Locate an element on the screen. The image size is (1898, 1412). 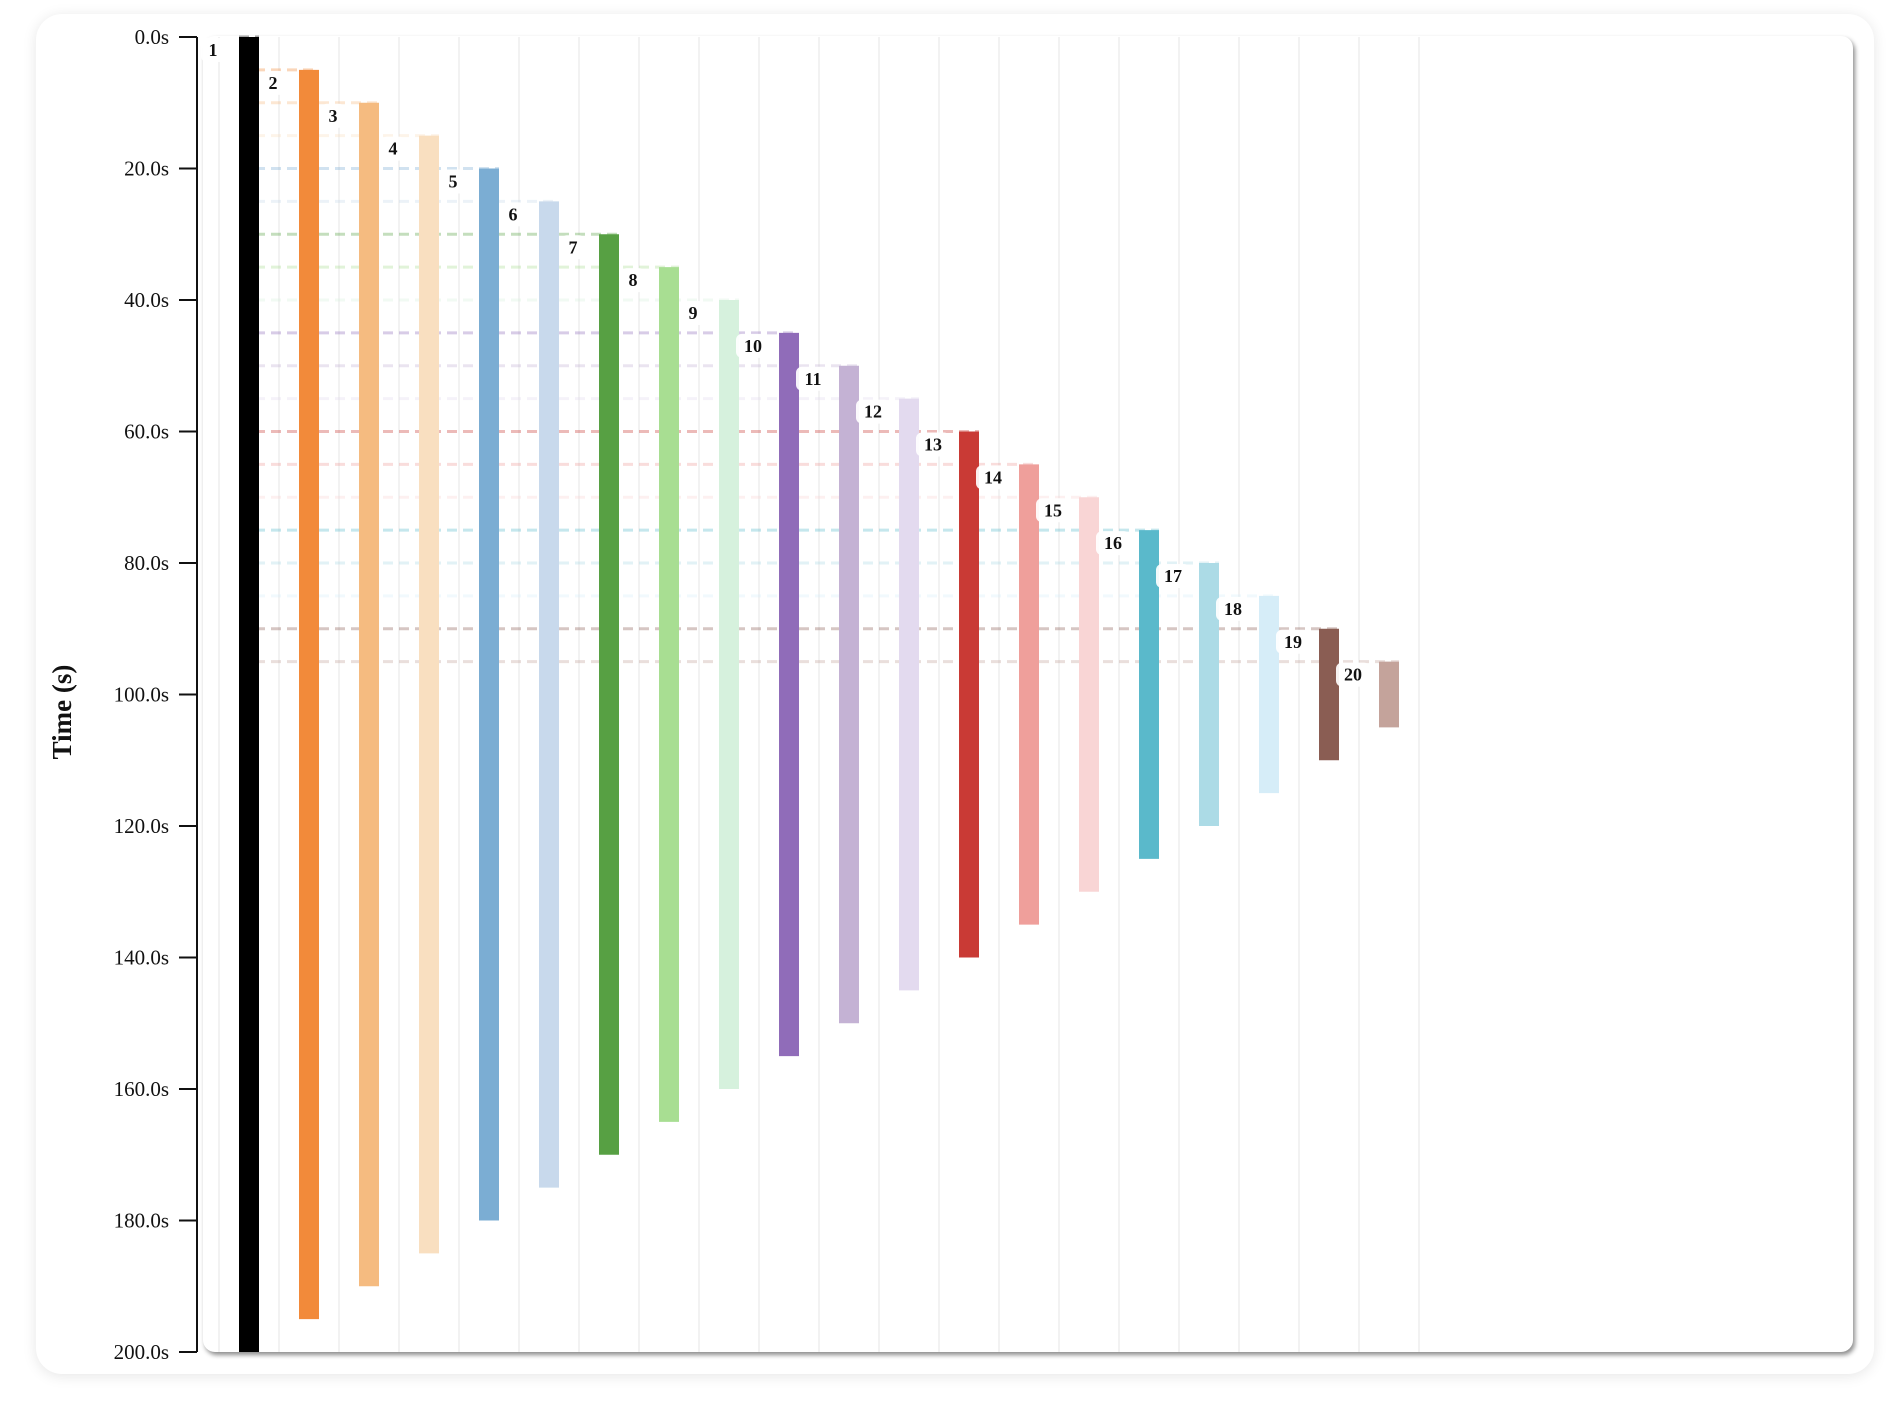
y-tick-label: 20.0s is located at coordinates (146, 169).